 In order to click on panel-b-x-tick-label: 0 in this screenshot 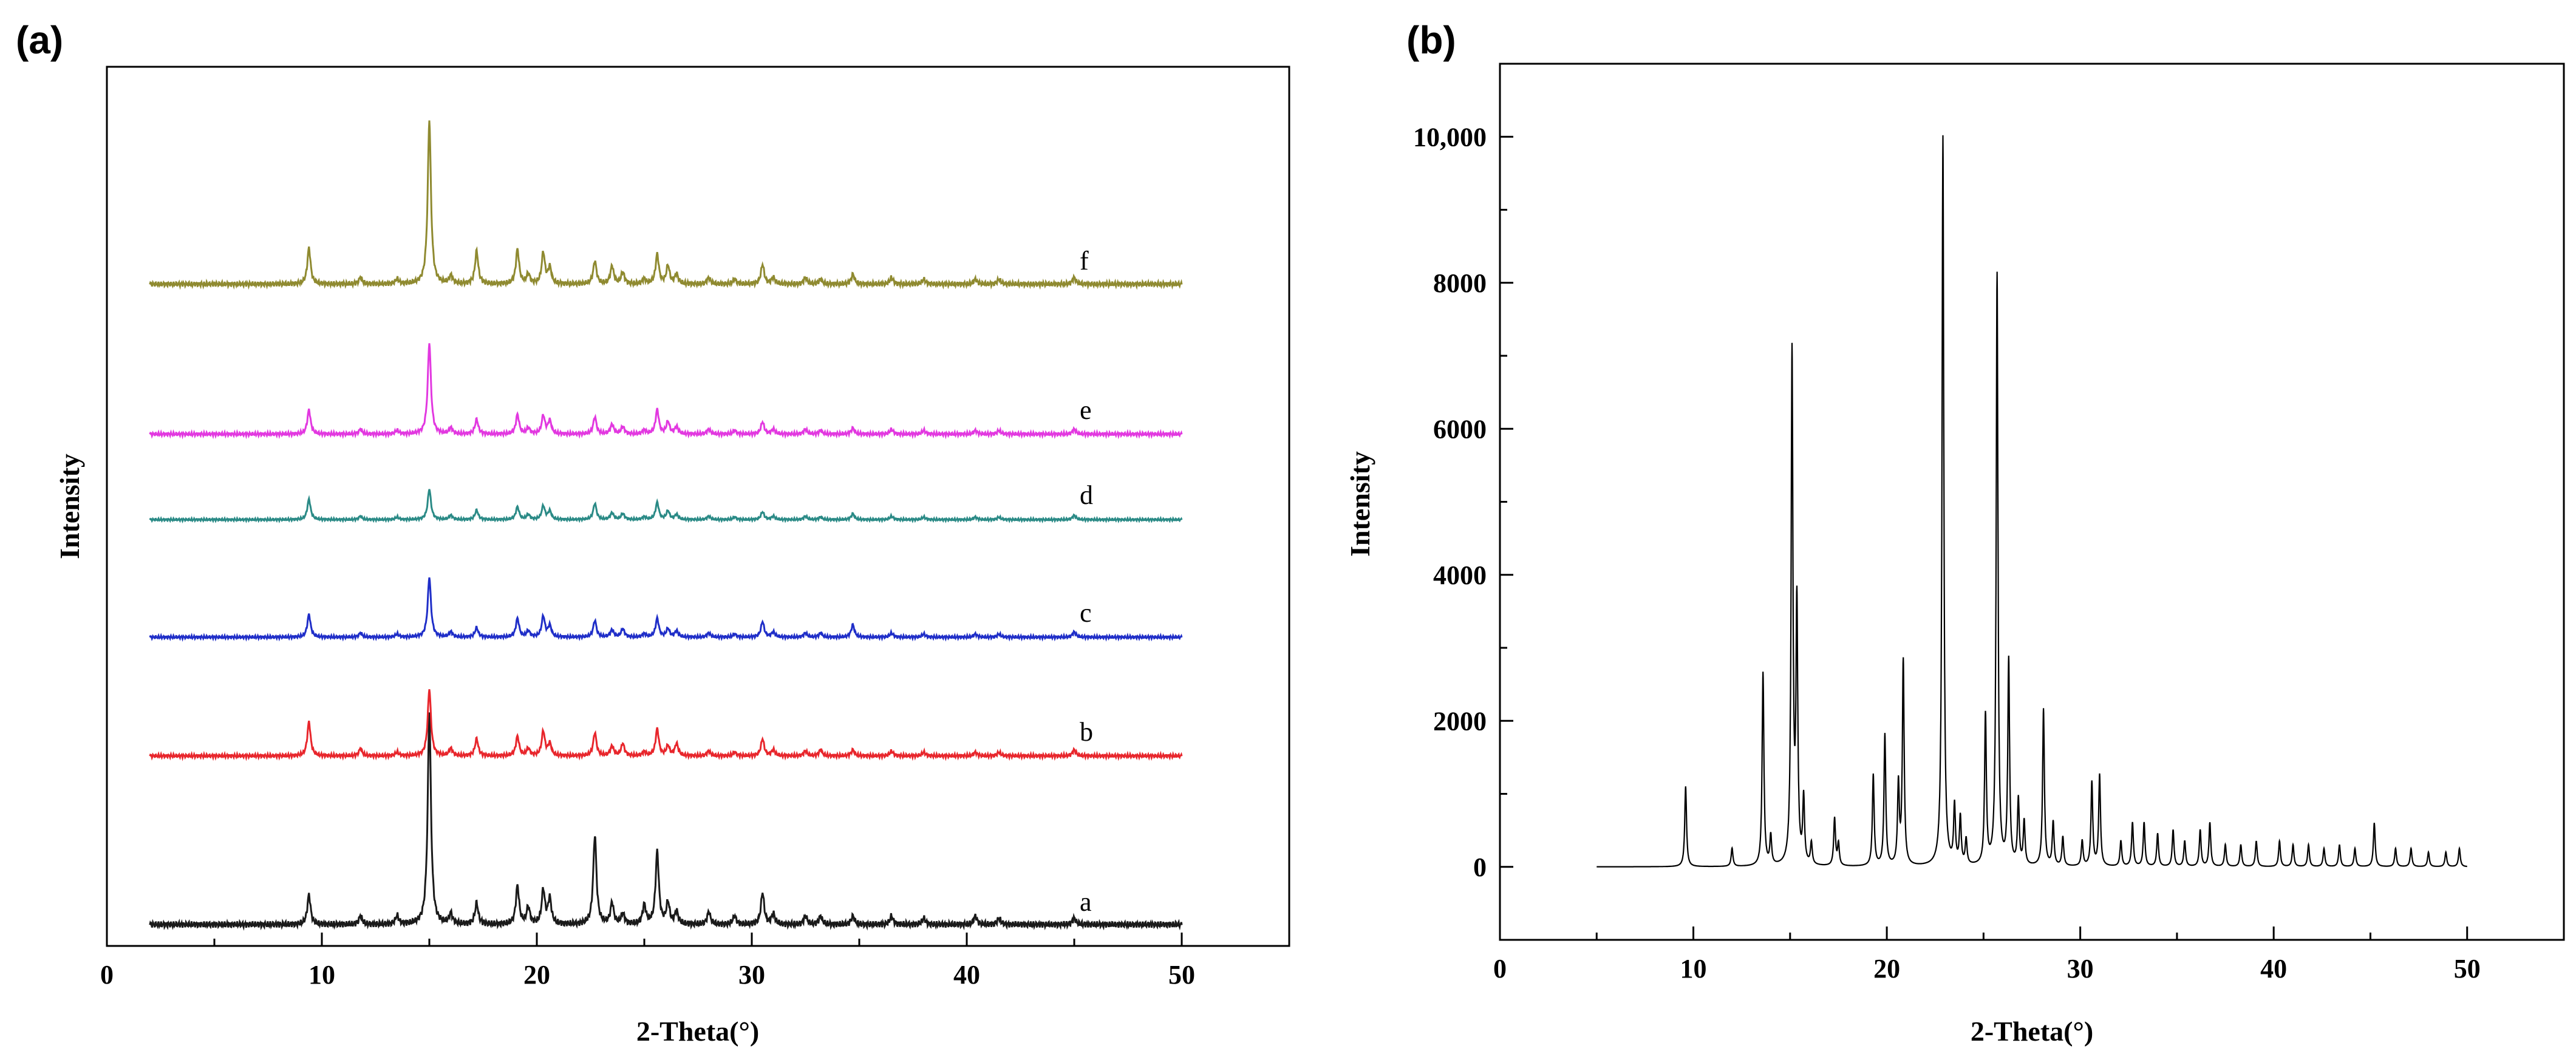, I will do `click(1500, 969)`.